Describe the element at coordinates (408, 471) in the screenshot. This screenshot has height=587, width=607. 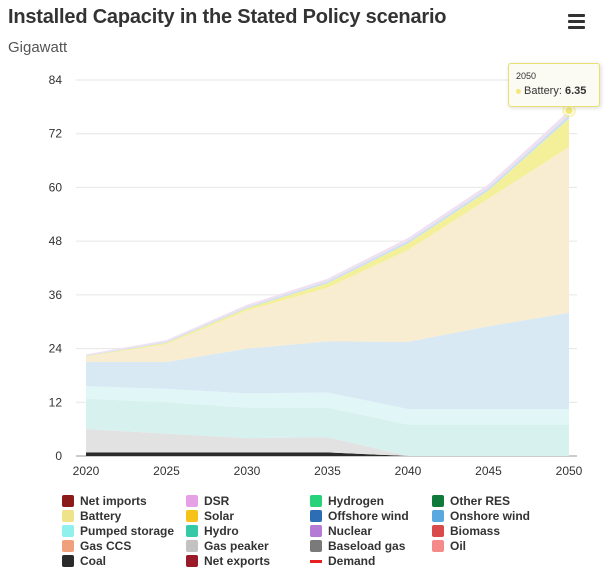
I see `x-tick-label: 2040` at that location.